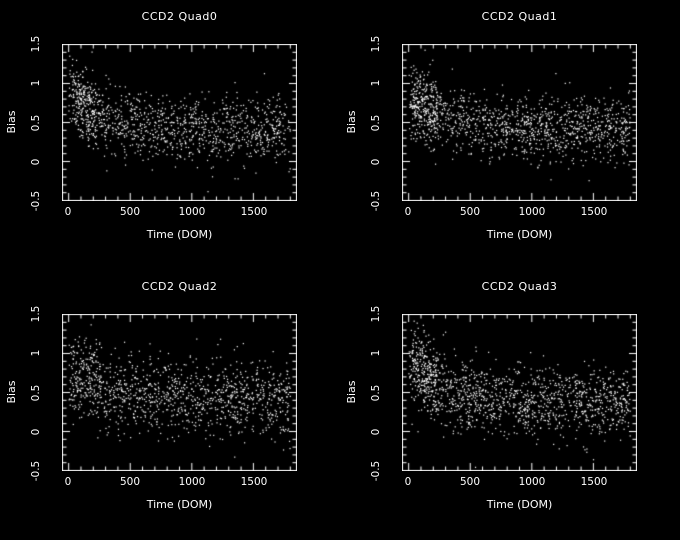 The height and width of the screenshot is (540, 680). I want to click on scatter-plot-quad0, so click(179, 122).